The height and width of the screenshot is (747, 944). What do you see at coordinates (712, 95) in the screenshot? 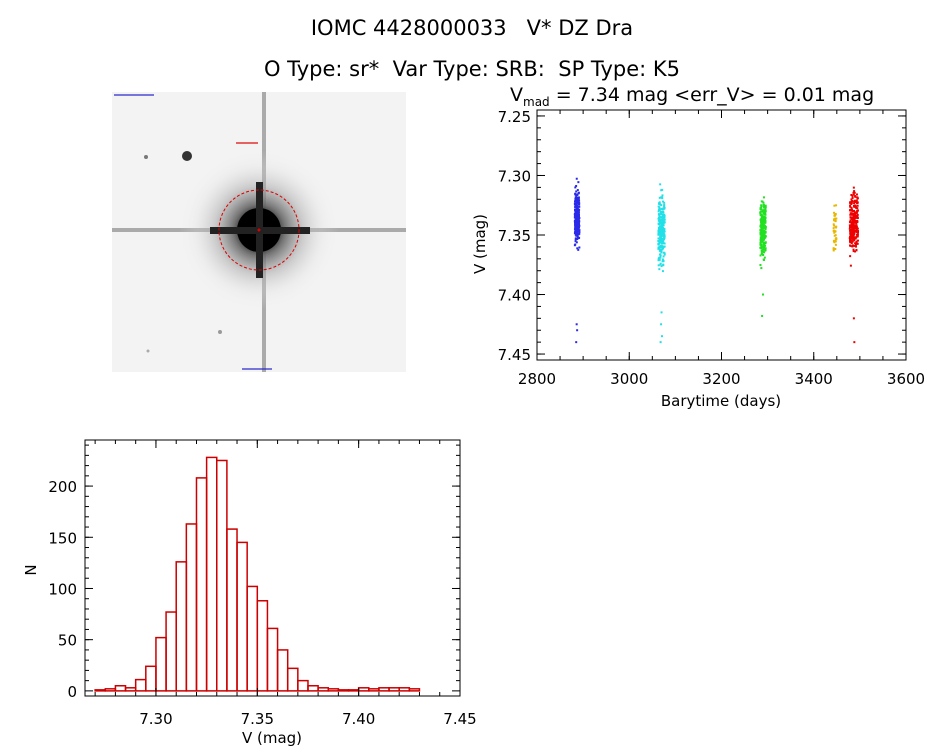
I see `lightcurve-title-rest: = 7.34 mag <err_V> = 0.01 mag` at bounding box center [712, 95].